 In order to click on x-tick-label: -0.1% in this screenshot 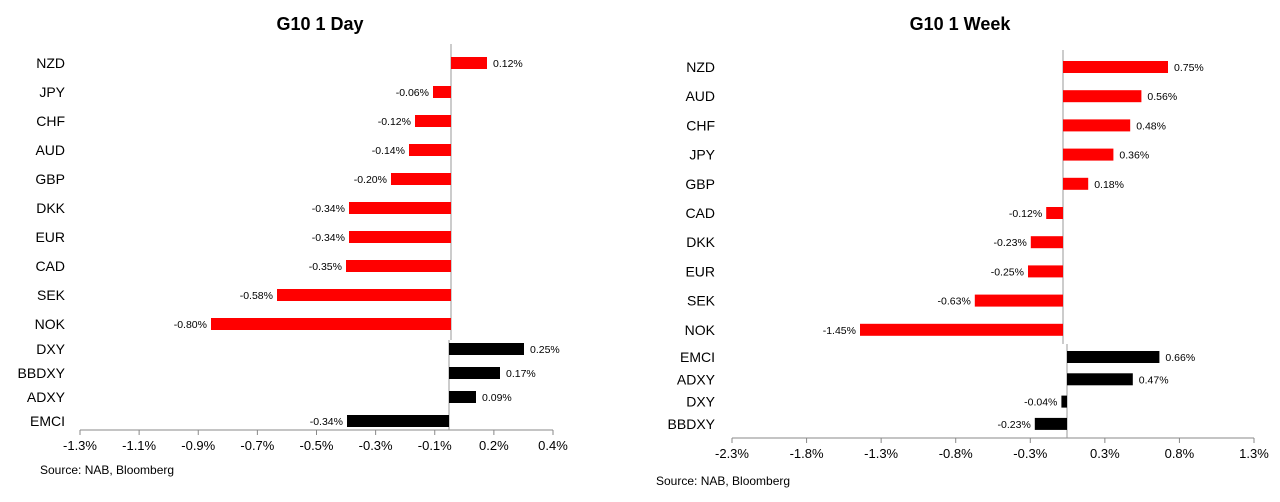, I will do `click(435, 445)`.